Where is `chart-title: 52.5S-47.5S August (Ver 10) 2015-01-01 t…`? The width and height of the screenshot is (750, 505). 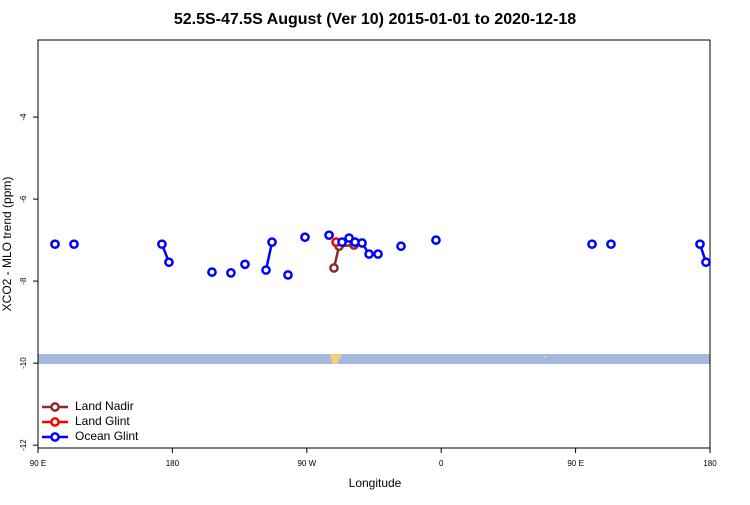 chart-title: 52.5S-47.5S August (Ver 10) 2015-01-01 t… is located at coordinates (375, 19).